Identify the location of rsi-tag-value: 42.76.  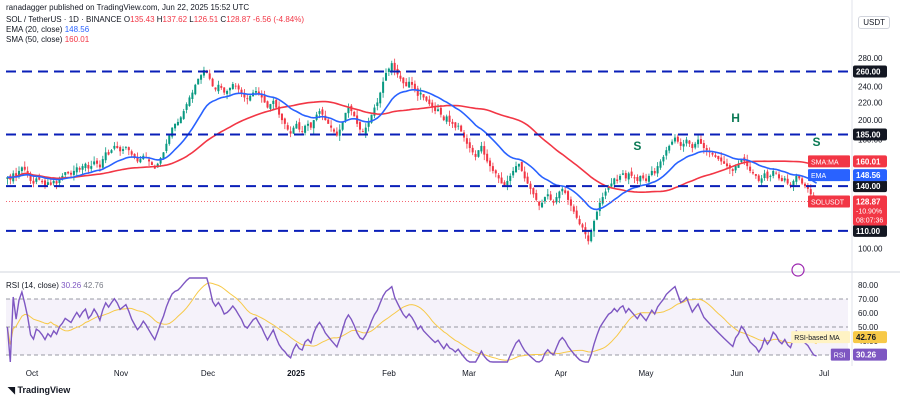
(866, 337).